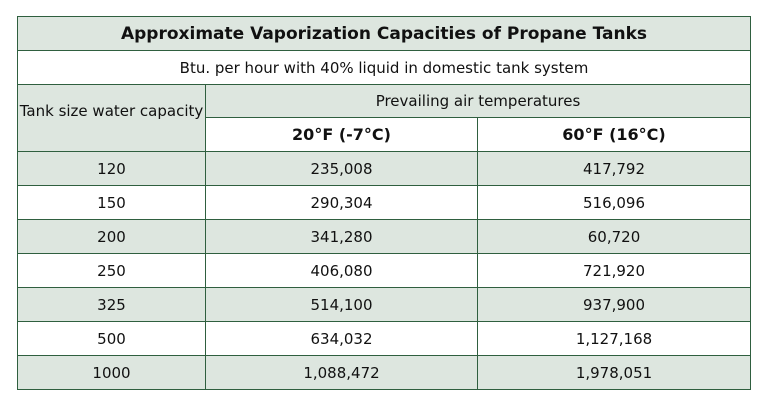 This screenshot has height=419, width=768. I want to click on capacity-20f-cell: 235,008, so click(341, 168).